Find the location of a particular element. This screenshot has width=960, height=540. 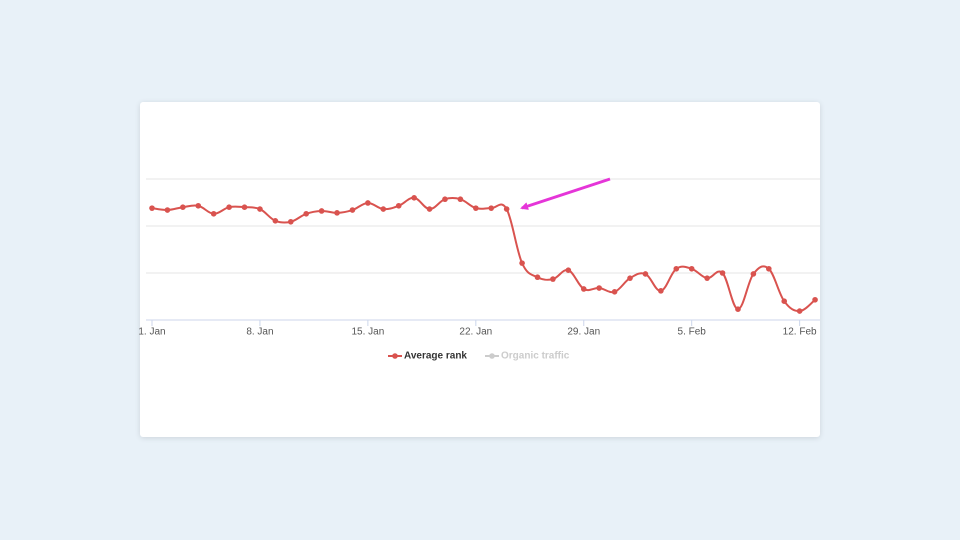

x-tick-label: 1. Jan is located at coordinates (151, 332).